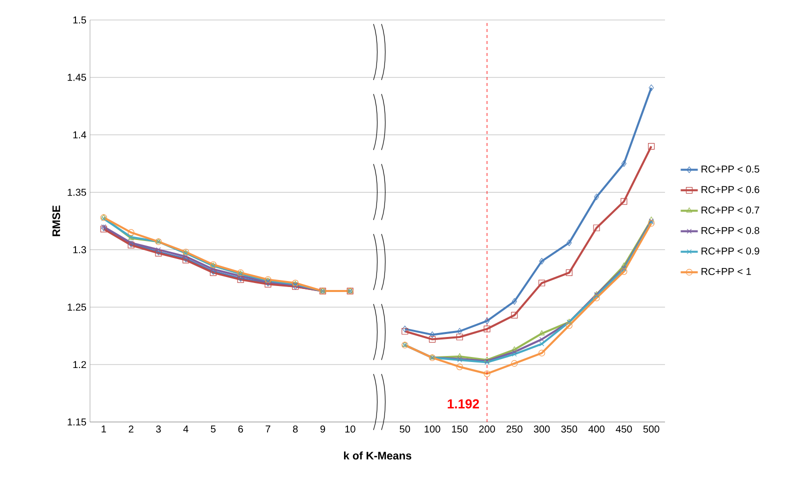 This screenshot has height=502, width=794. I want to click on x-tick-label: 8, so click(295, 429).